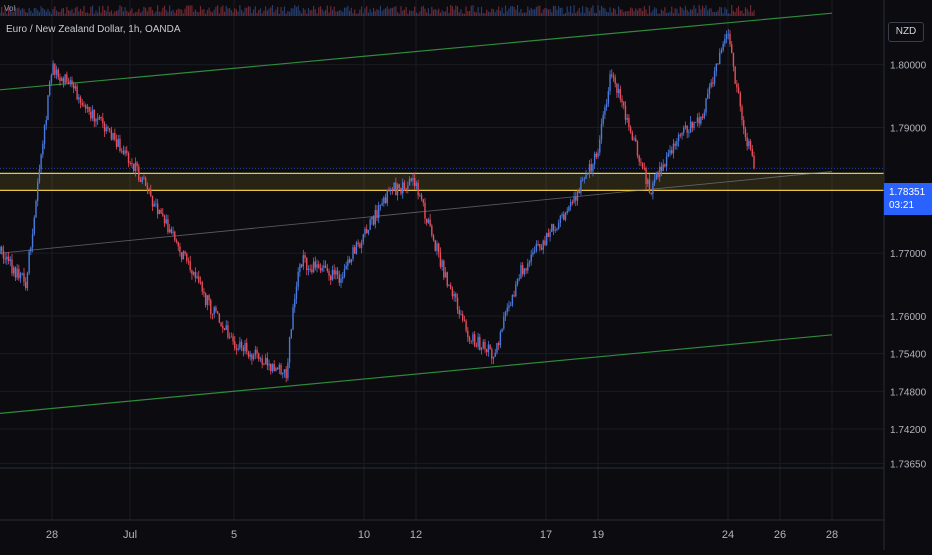  I want to click on symbol-title: Euro / New Zealand Dollar, 1h, OANDA, so click(93, 29).